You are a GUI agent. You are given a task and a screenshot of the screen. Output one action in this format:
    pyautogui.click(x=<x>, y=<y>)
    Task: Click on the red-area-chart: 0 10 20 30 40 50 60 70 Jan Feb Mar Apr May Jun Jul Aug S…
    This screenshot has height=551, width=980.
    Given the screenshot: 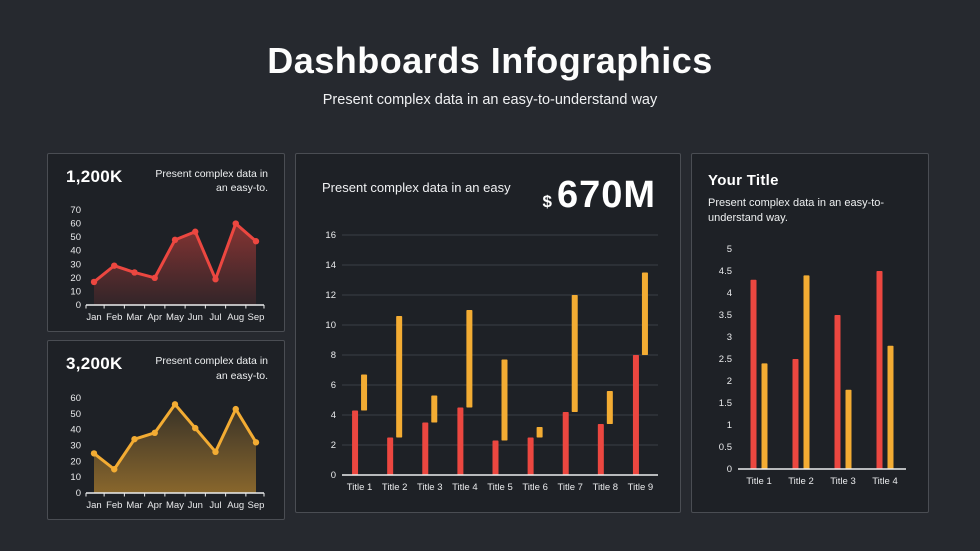 What is the action you would take?
    pyautogui.click(x=167, y=264)
    